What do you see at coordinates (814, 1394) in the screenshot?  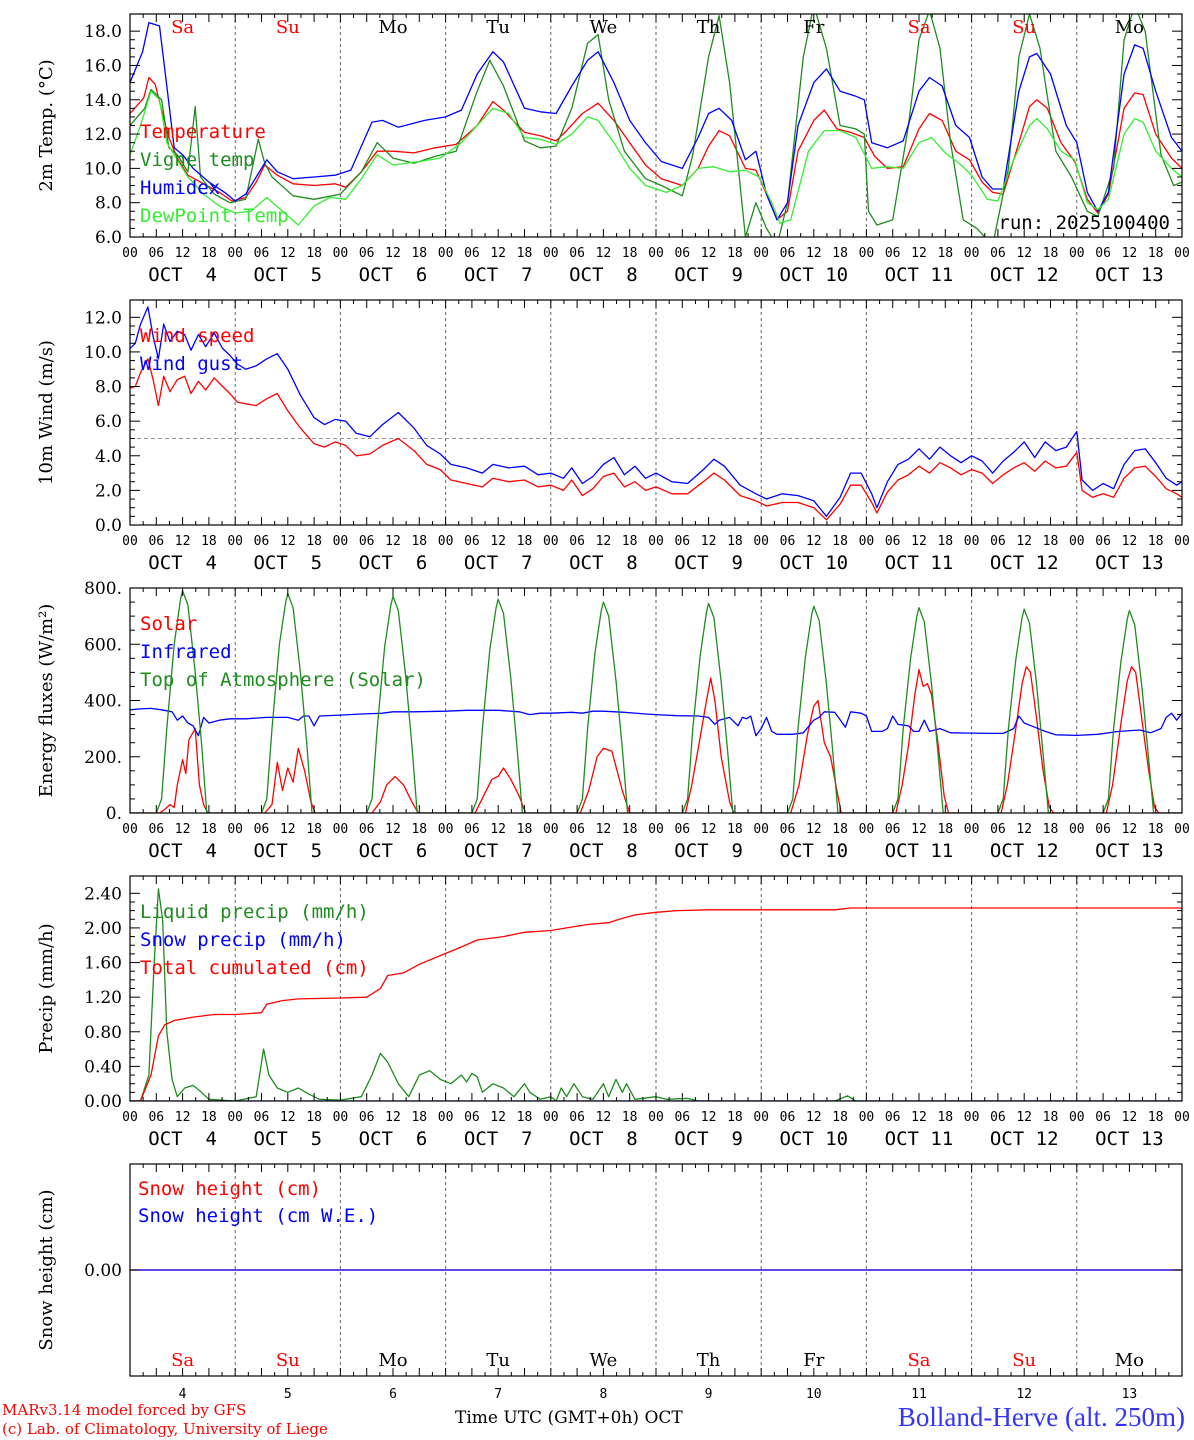 I see `bottom-day-number: 10` at bounding box center [814, 1394].